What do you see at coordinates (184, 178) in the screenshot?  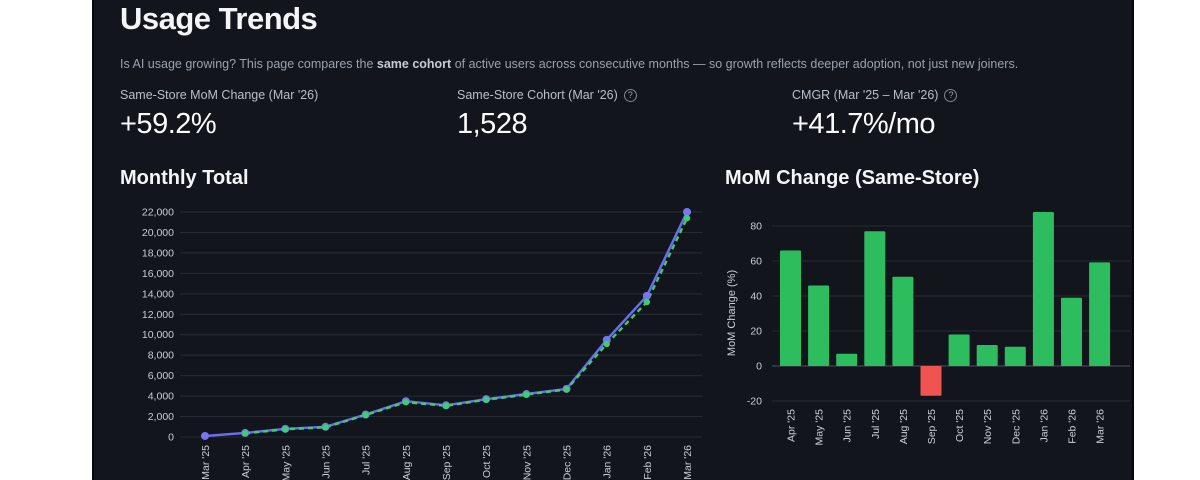 I see `monthly-total-chart-title: Monthly Total` at bounding box center [184, 178].